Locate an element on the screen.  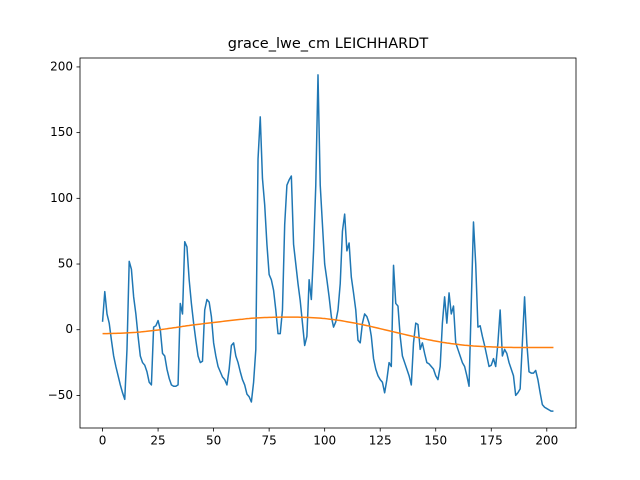
y-tick-label: 100 is located at coordinates (61, 198).